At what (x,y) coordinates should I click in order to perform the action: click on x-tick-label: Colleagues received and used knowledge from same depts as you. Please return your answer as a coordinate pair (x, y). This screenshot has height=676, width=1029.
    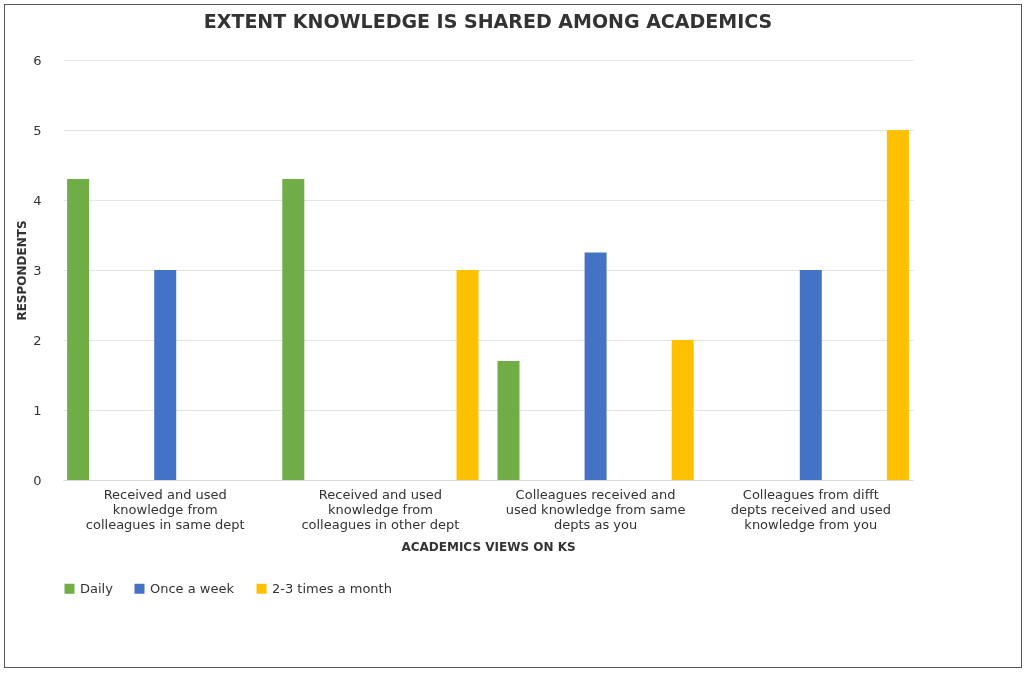
    Looking at the image, I should click on (595, 509).